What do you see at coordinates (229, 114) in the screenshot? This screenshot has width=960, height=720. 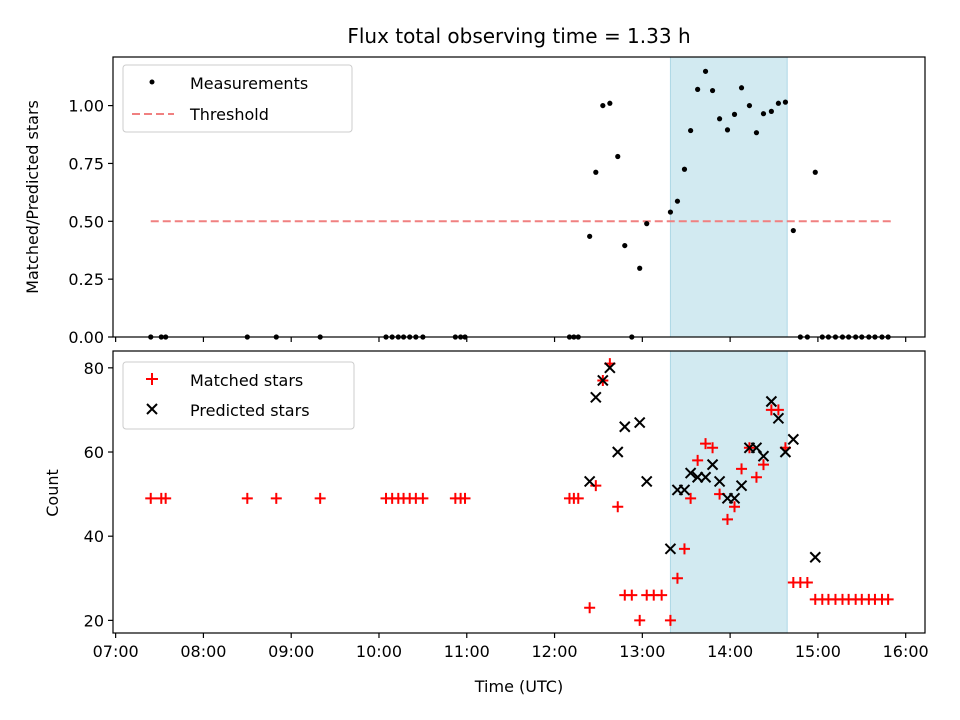 I see `legend-threshold-label: Threshold` at bounding box center [229, 114].